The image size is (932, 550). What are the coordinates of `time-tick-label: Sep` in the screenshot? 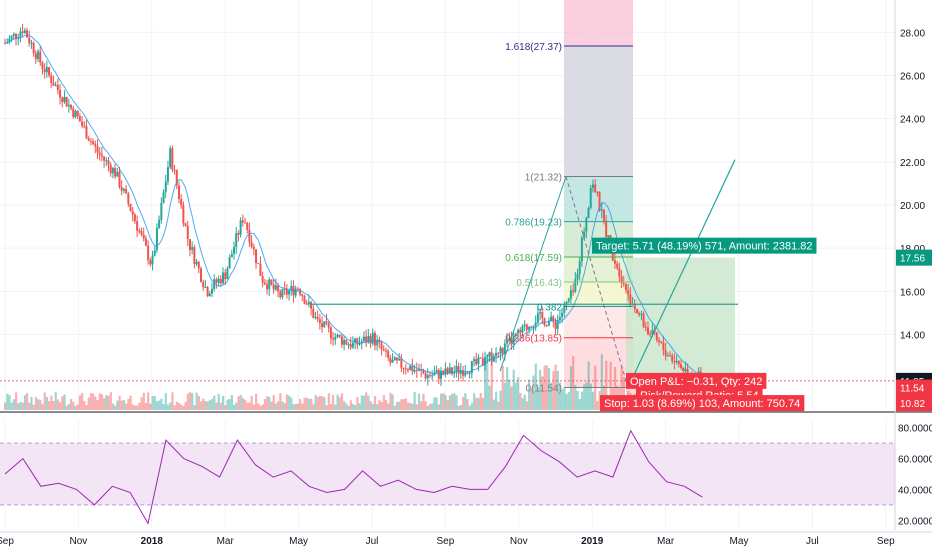 It's located at (7, 541).